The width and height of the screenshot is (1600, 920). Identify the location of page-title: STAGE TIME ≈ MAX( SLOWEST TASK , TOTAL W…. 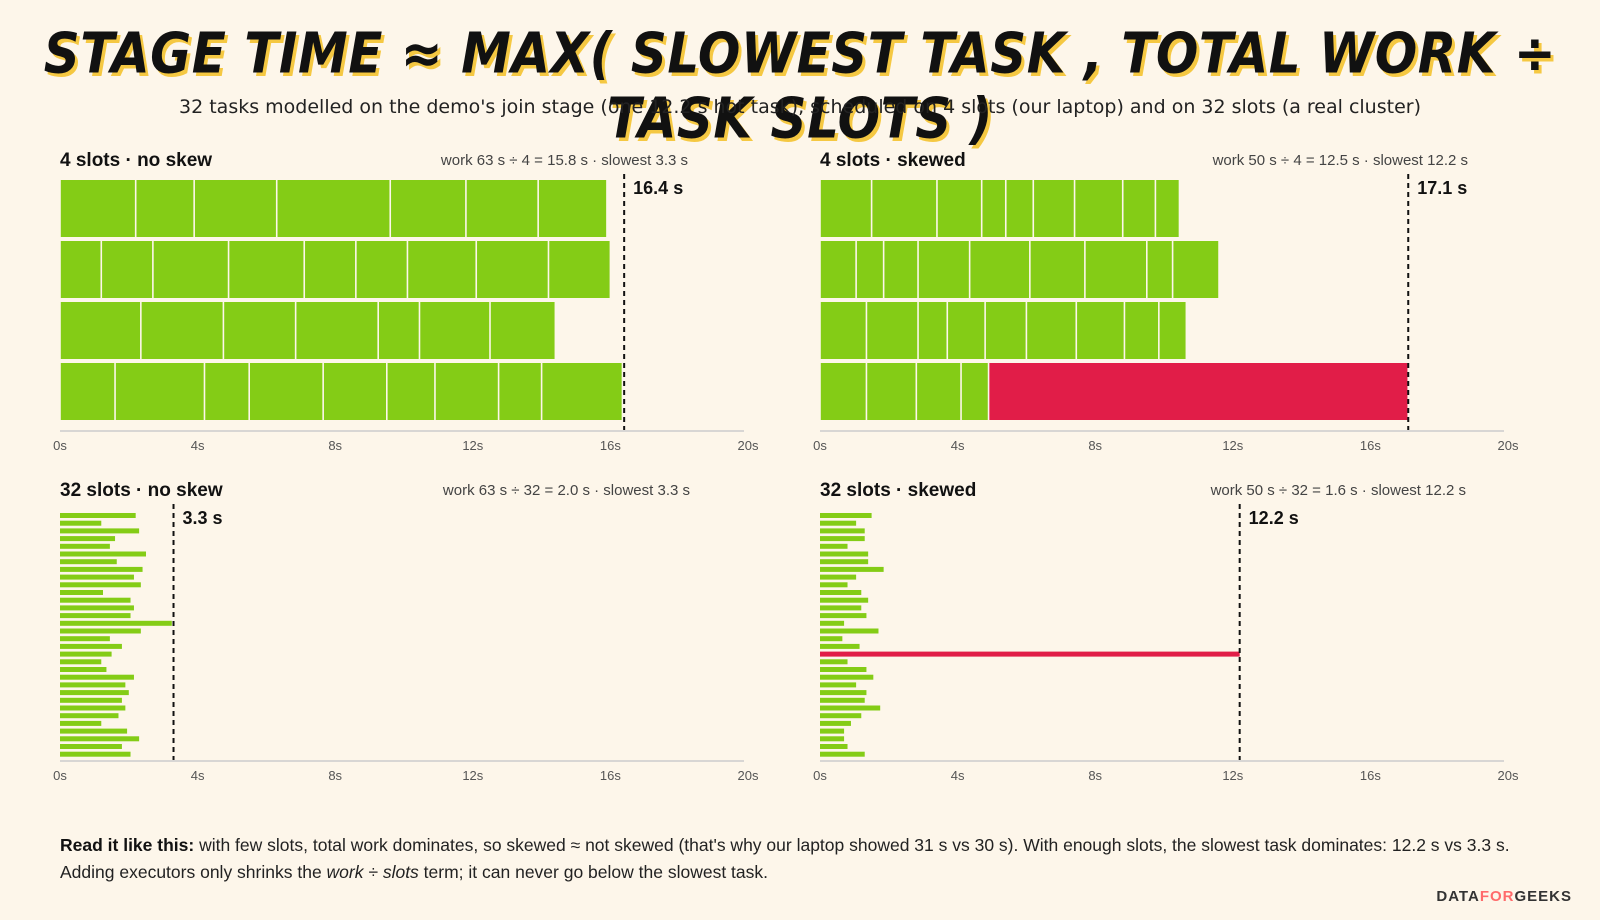
(800, 86).